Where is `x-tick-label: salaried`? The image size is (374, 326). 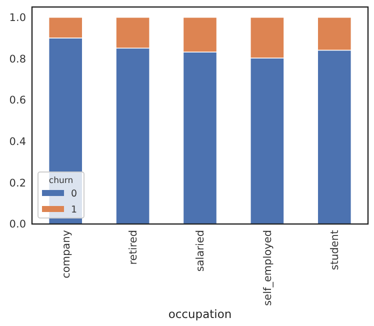 x-tick-label: salaried is located at coordinates (200, 251).